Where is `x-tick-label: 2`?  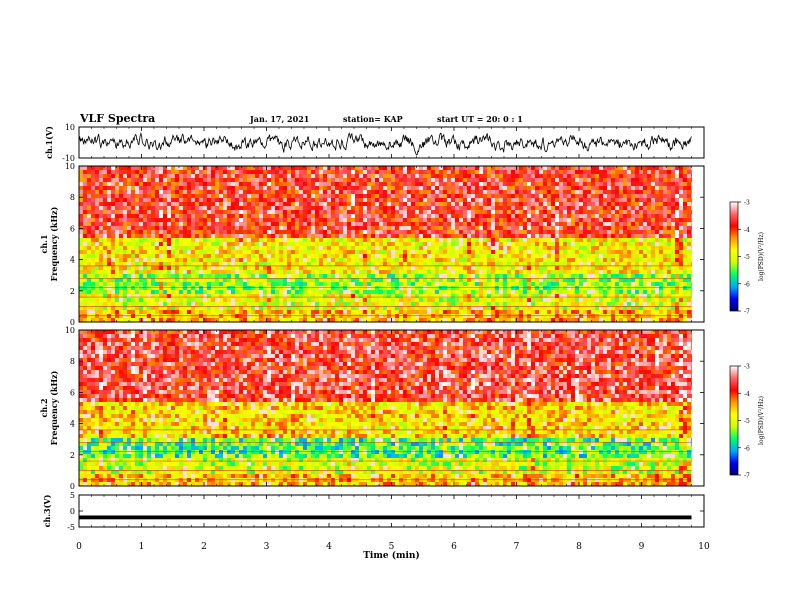
x-tick-label: 2 is located at coordinates (204, 547).